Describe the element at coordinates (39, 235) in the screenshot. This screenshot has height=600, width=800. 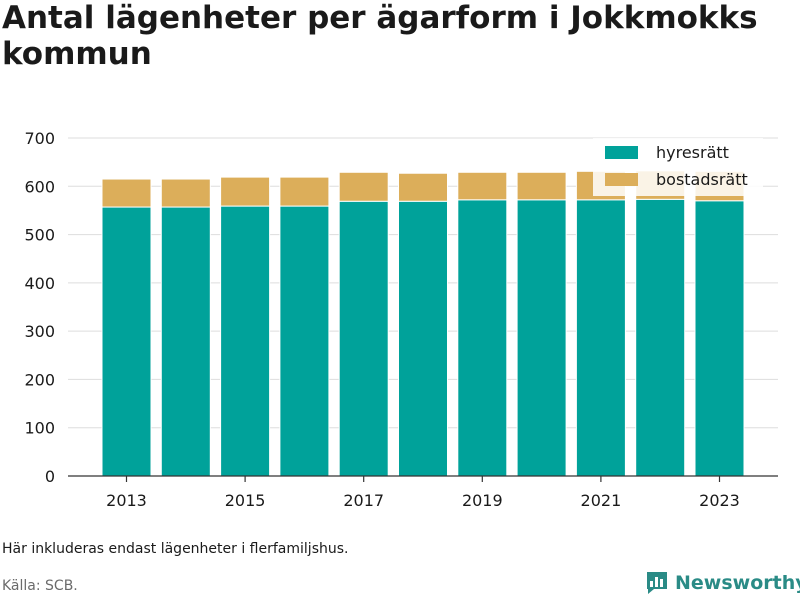
I see `y-tick-label: 500` at that location.